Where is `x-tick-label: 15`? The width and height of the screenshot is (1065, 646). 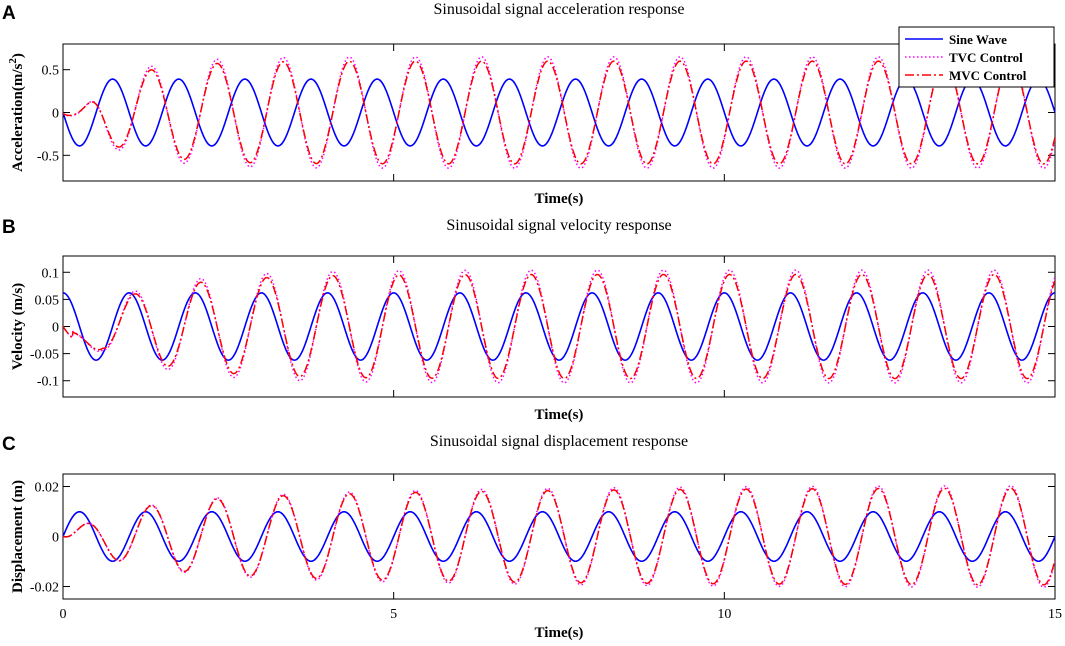
x-tick-label: 15 is located at coordinates (1055, 614).